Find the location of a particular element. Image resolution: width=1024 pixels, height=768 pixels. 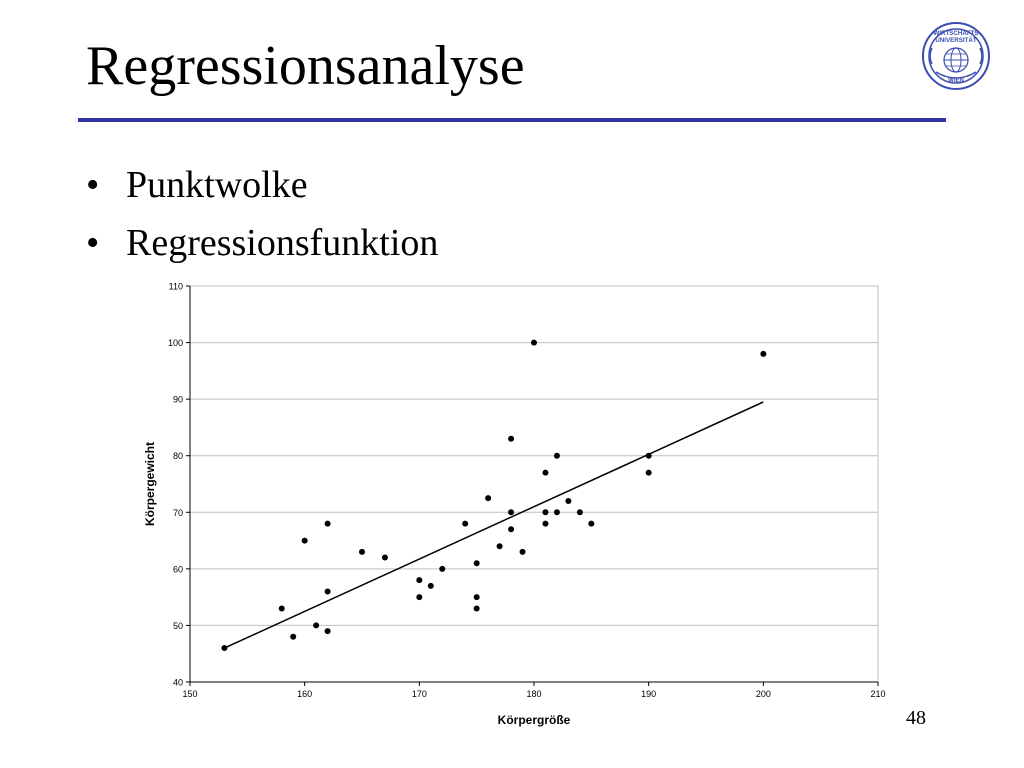

bullet-list: • Punktwolke • Regressionsfunktion is located at coordinates (262, 214).